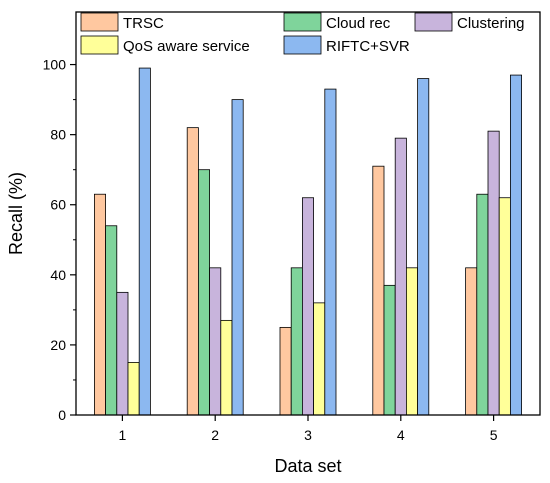 The image size is (550, 483). I want to click on legend-label: TRSC, so click(143, 23).